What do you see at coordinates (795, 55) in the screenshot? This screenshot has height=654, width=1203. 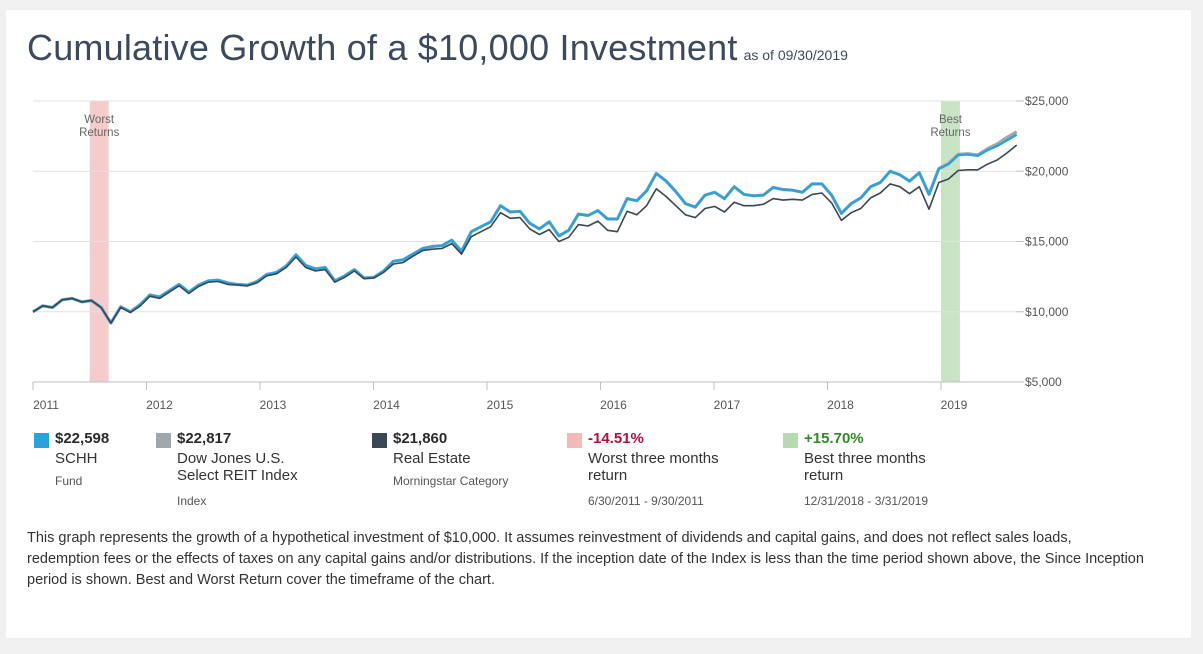 I see `as-of-date: as of 09/30/2019` at bounding box center [795, 55].